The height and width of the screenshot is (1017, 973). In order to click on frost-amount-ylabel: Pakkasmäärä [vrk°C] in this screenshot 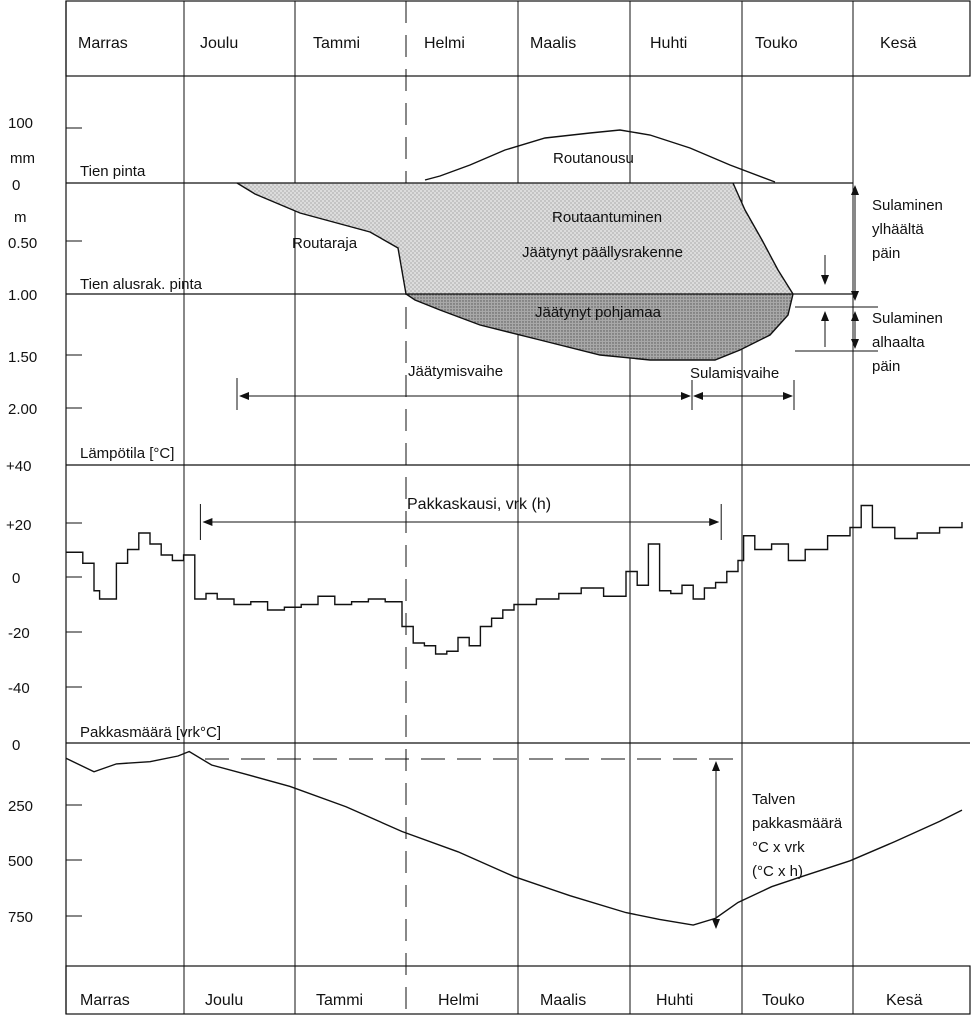, I will do `click(150, 732)`.